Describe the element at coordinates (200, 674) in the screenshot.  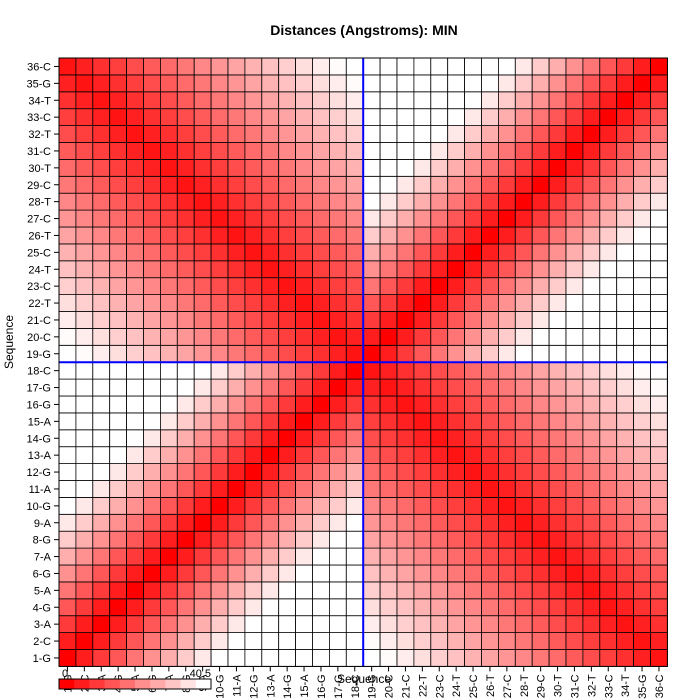
I see `legend-max-label: 40.5` at that location.